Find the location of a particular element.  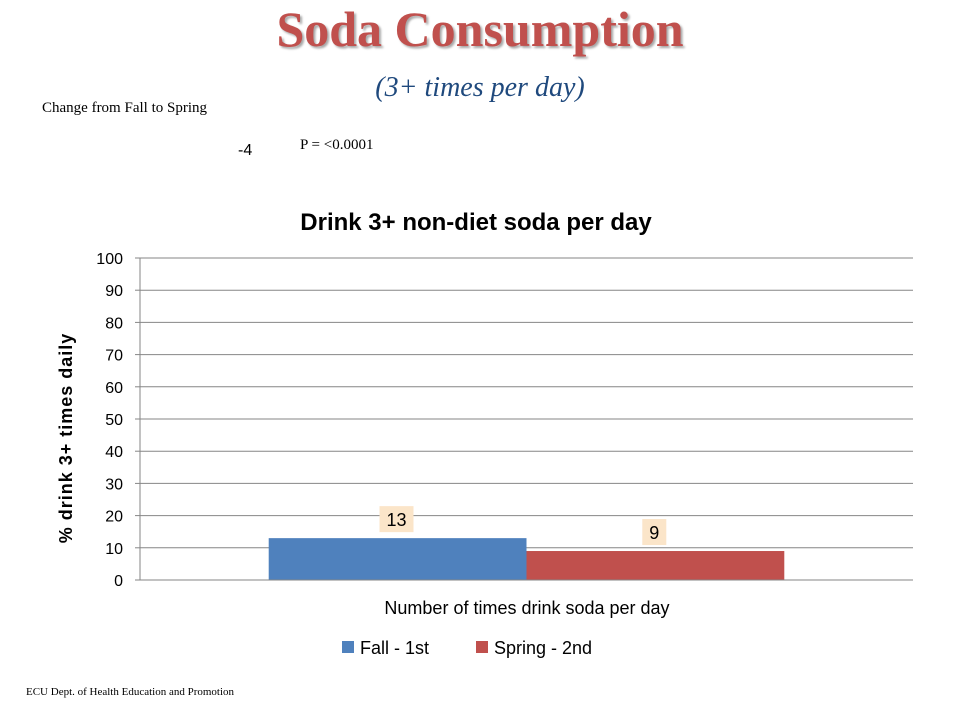

y-tick-label: 80 is located at coordinates (114, 323).